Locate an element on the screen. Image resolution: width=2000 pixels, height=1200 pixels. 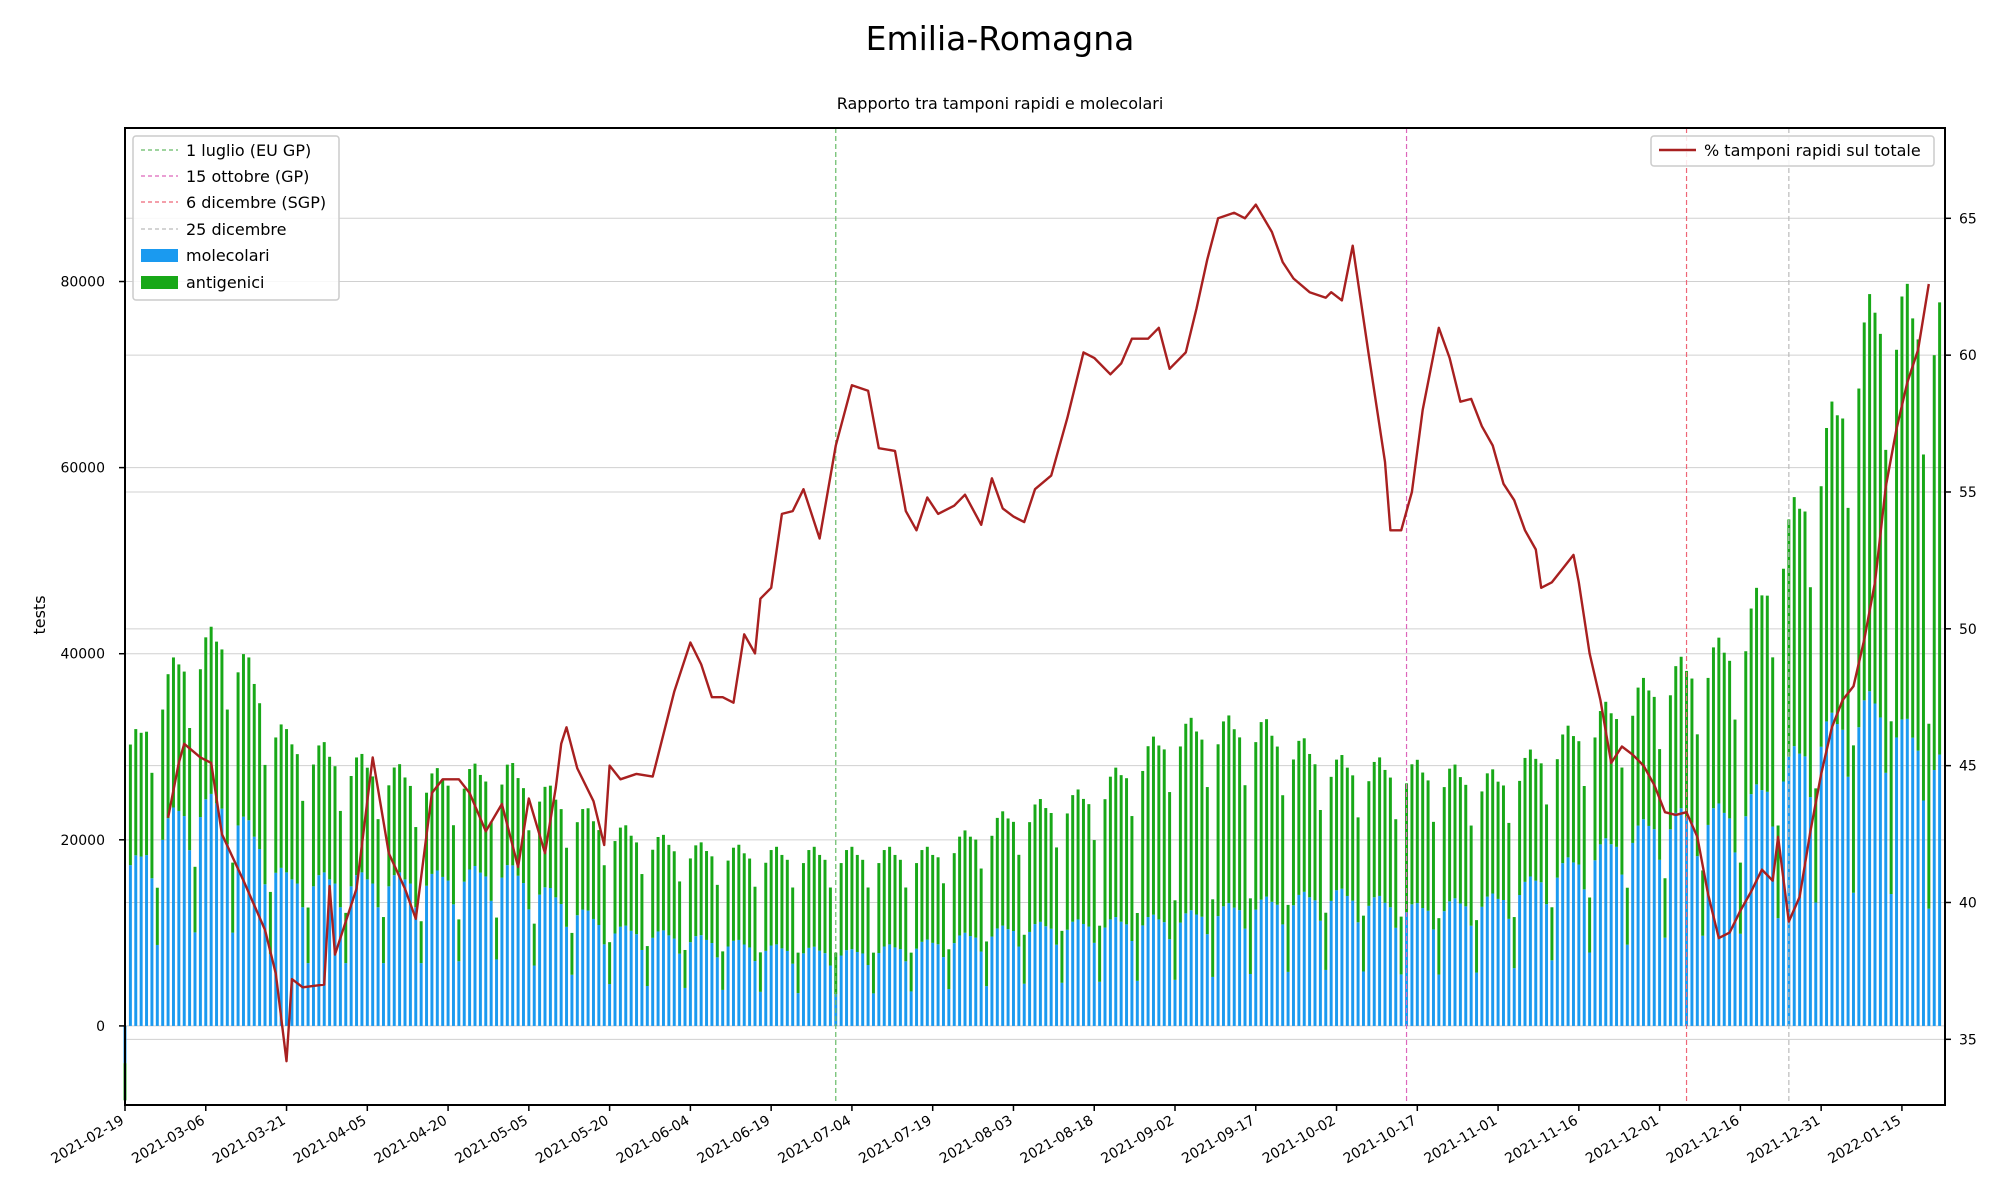
legend-label-gp: 15 ottobre (GP) is located at coordinates (247, 176).